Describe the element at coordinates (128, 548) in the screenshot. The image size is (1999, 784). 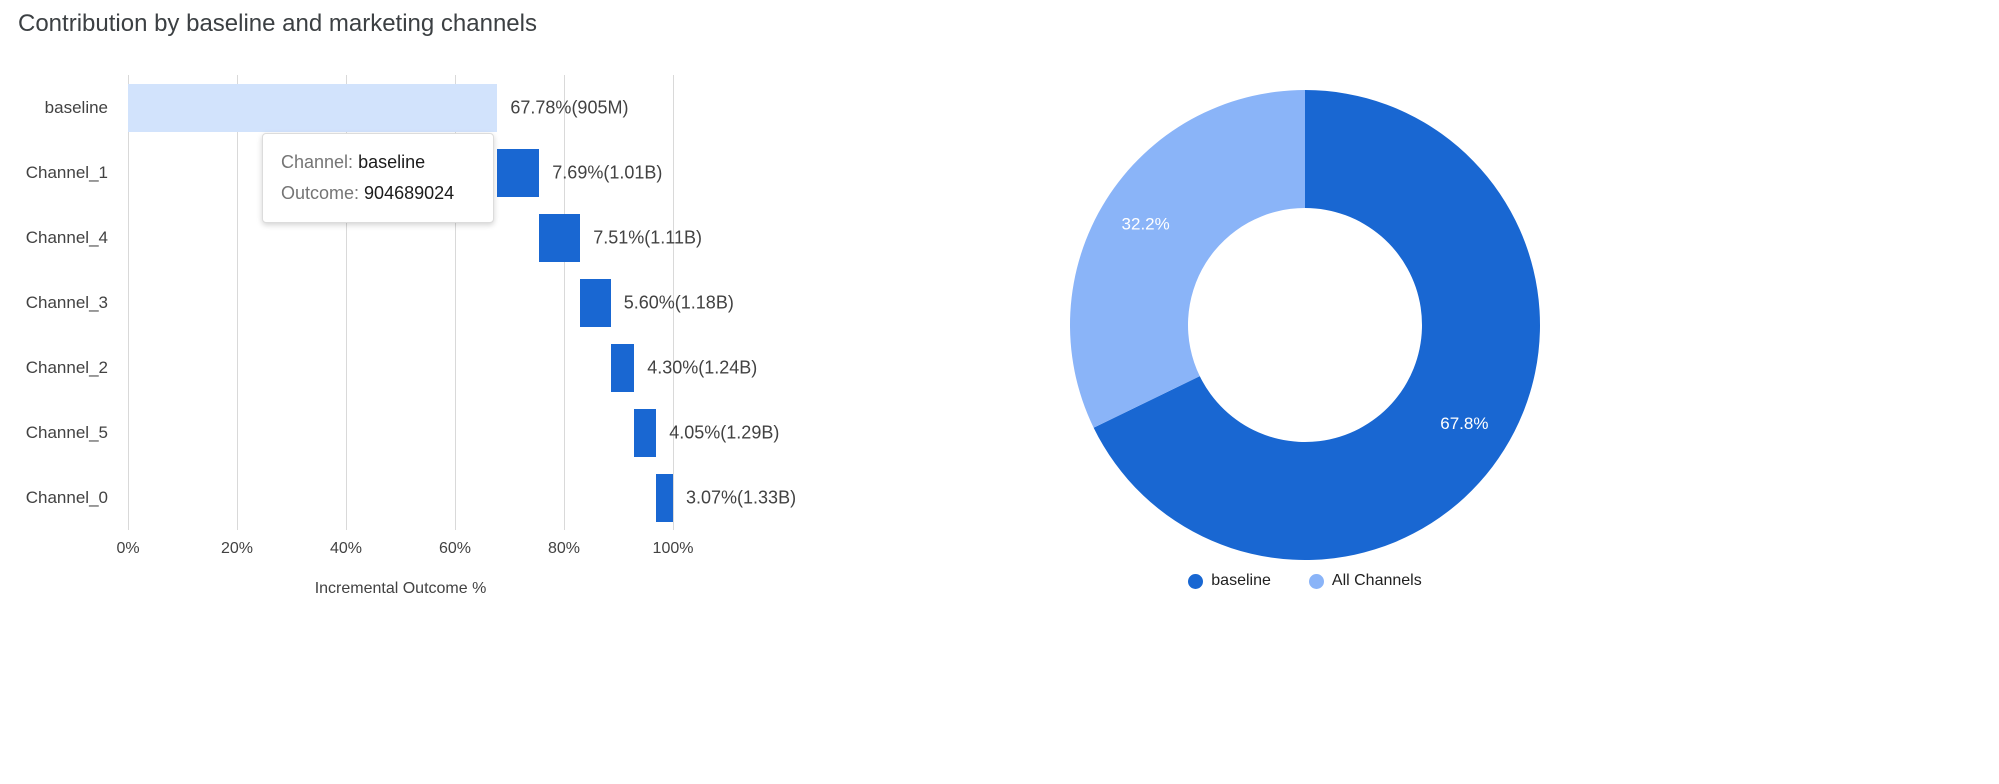
I see `x-tick-label: 0%` at that location.